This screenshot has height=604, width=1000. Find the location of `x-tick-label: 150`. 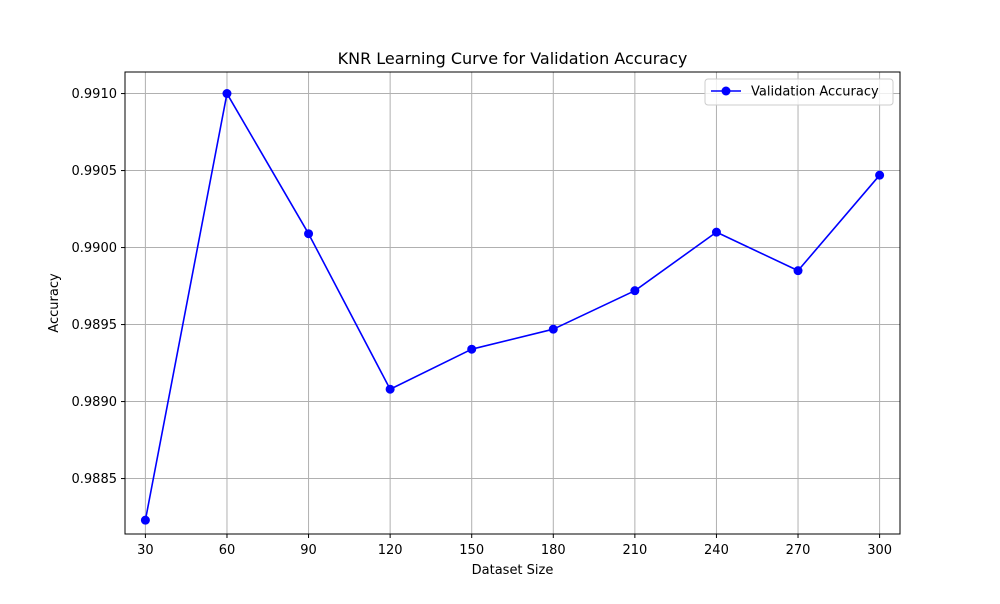

x-tick-label: 150 is located at coordinates (471, 550).